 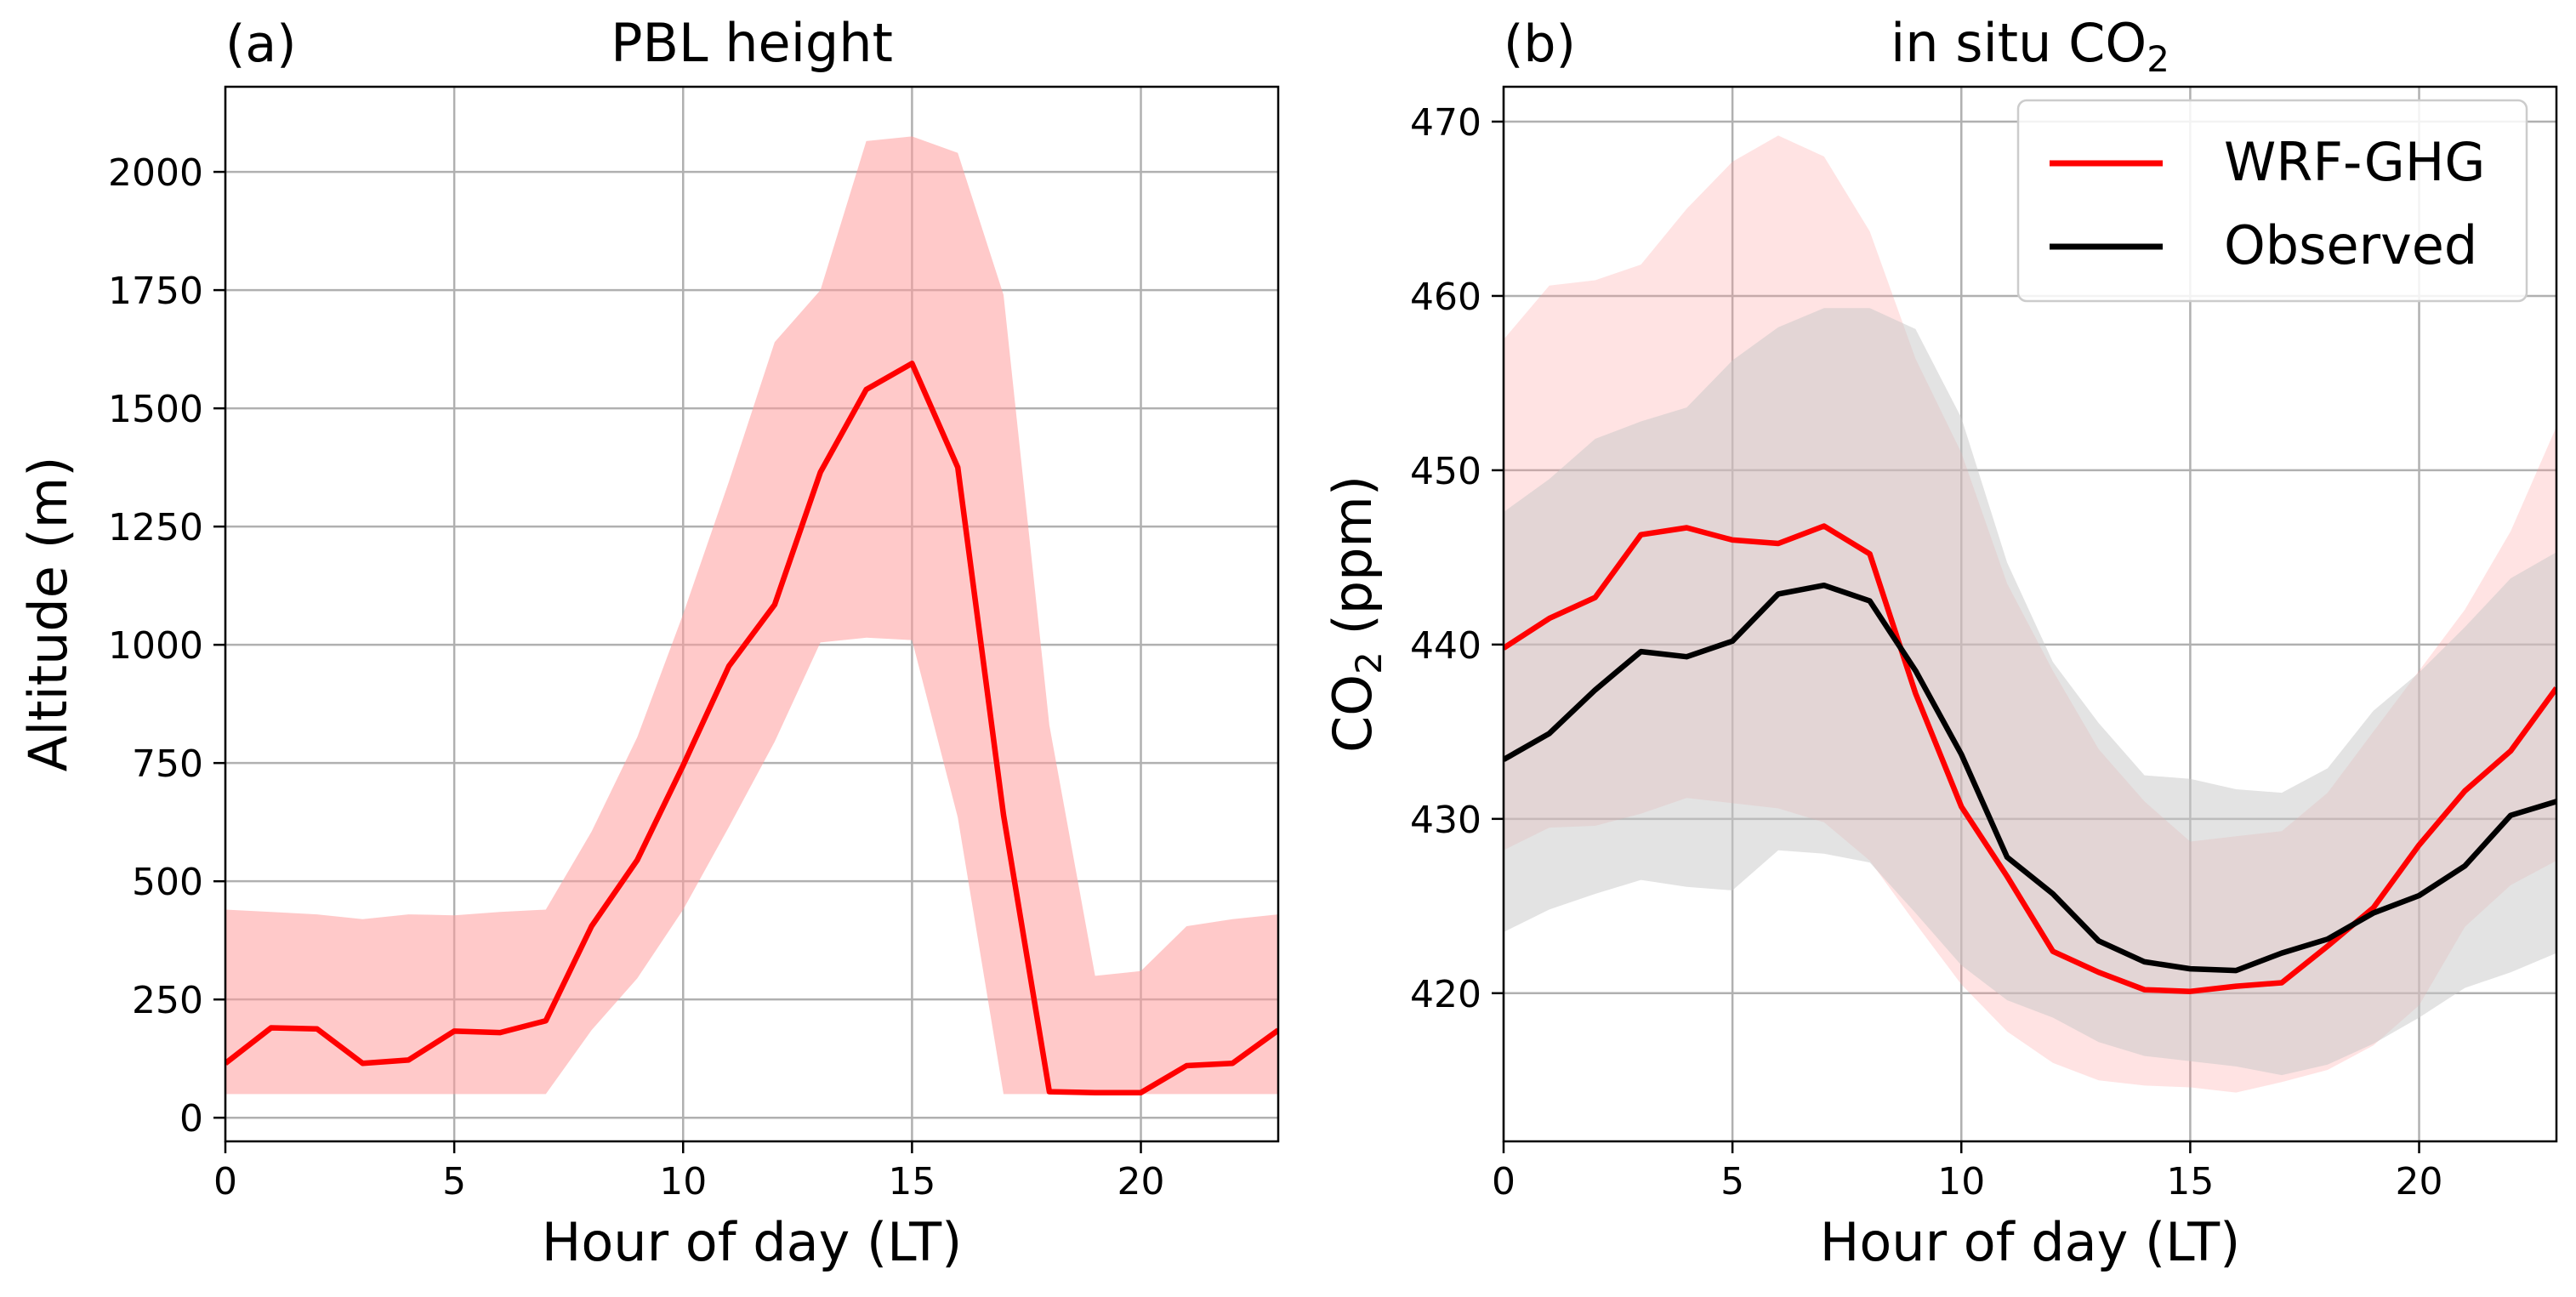 What do you see at coordinates (752, 1242) in the screenshot?
I see `panel-a-x-axis-label: Hour of day (LT)` at bounding box center [752, 1242].